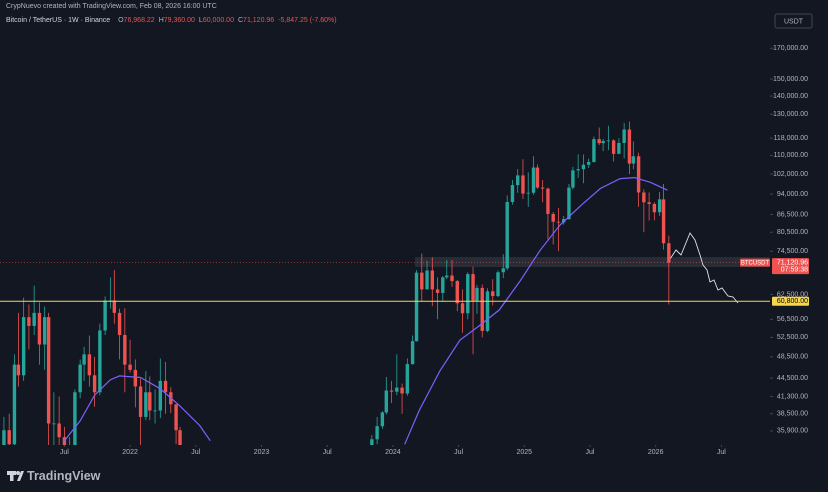 The image size is (828, 492). I want to click on y-tick-label: 41,300.00, so click(792, 396).